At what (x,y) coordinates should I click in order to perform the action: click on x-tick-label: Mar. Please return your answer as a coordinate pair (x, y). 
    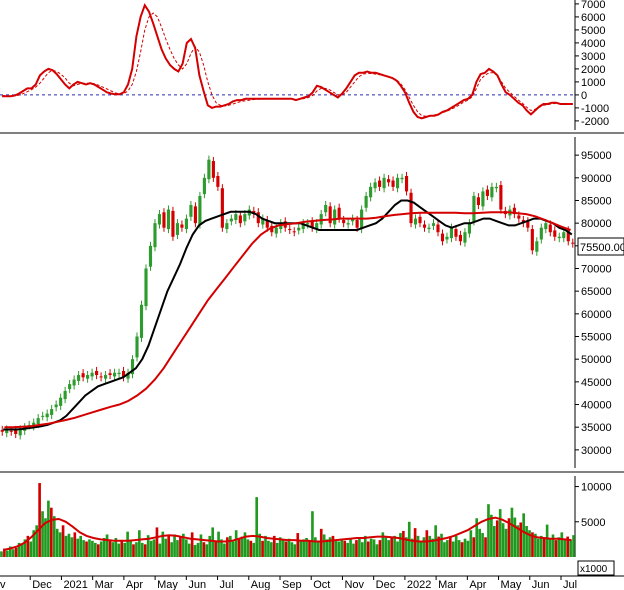
    Looking at the image, I should click on (104, 584).